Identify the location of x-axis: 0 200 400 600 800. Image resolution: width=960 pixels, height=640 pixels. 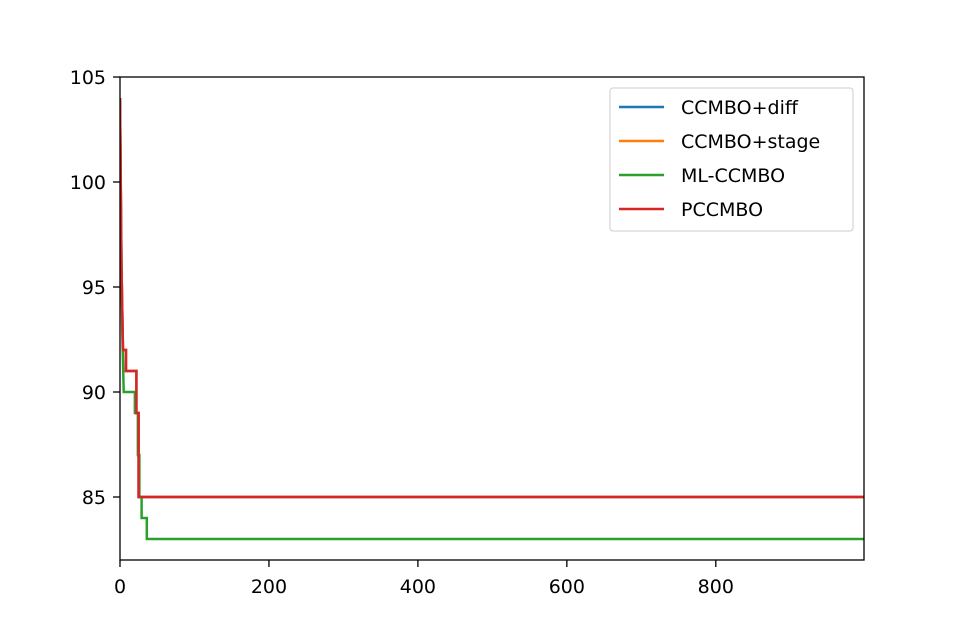
(424, 579).